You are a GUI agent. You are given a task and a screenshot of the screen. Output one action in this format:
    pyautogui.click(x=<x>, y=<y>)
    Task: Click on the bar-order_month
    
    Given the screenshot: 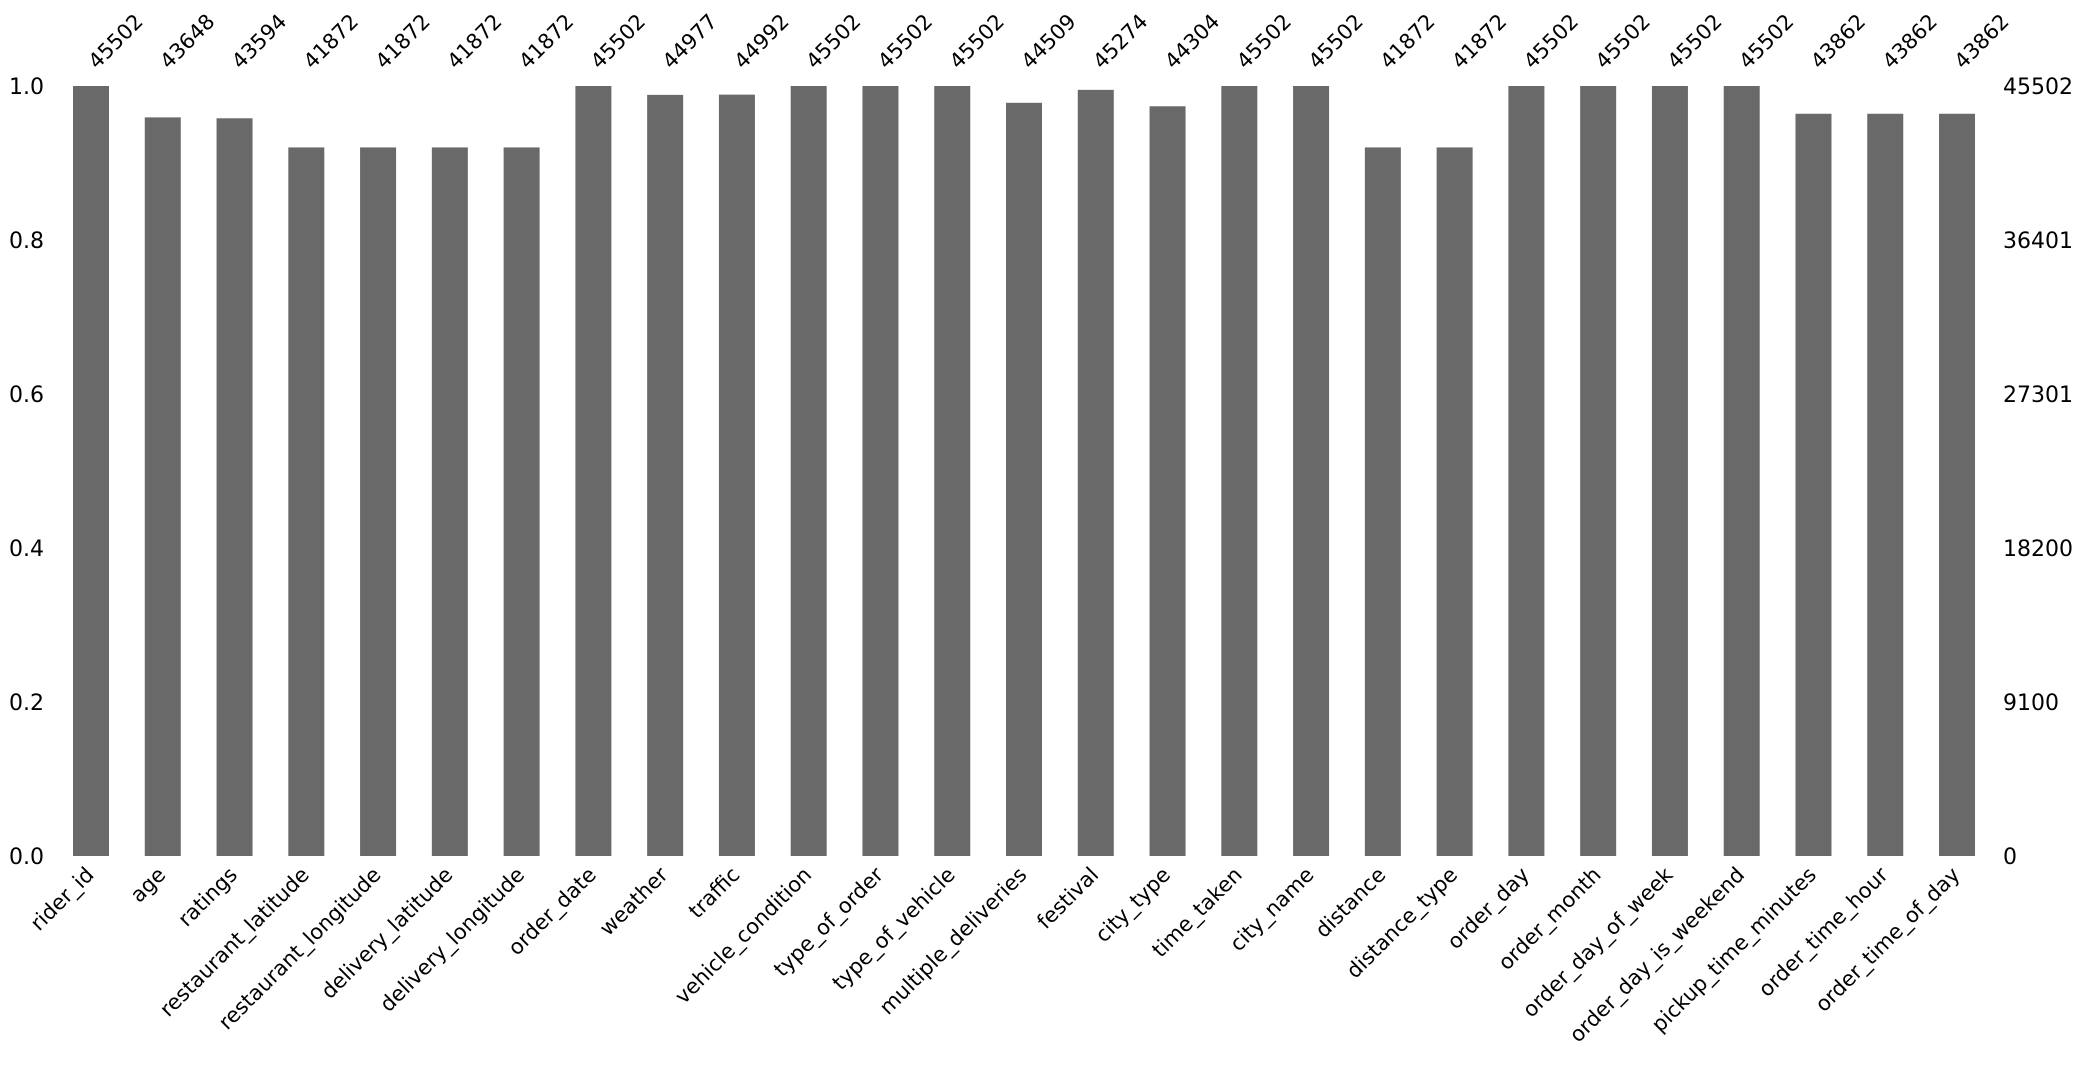 What is the action you would take?
    pyautogui.click(x=1598, y=471)
    